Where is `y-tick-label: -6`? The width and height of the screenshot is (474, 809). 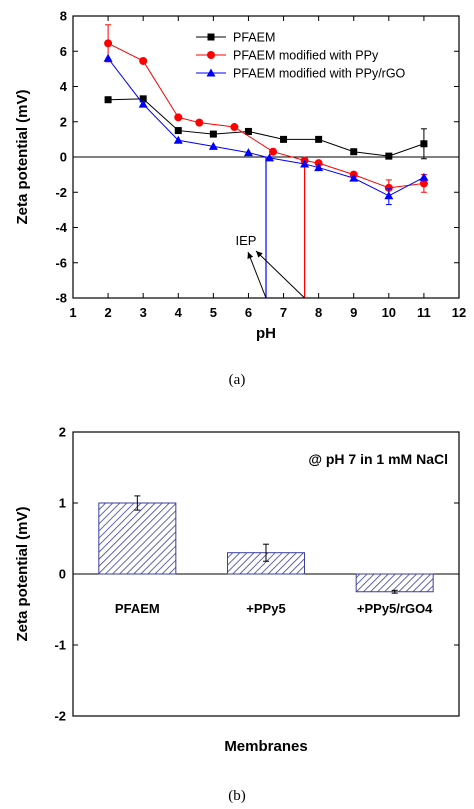 y-tick-label: -6 is located at coordinates (61, 262).